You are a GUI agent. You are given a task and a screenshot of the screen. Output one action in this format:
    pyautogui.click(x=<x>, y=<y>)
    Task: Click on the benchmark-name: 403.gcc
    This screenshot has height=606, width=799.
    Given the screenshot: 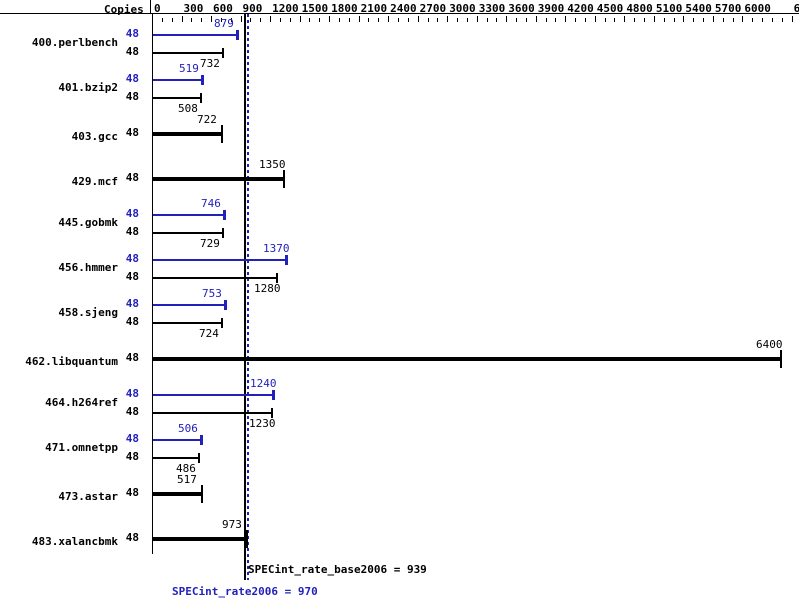 What is the action you would take?
    pyautogui.click(x=94, y=136)
    